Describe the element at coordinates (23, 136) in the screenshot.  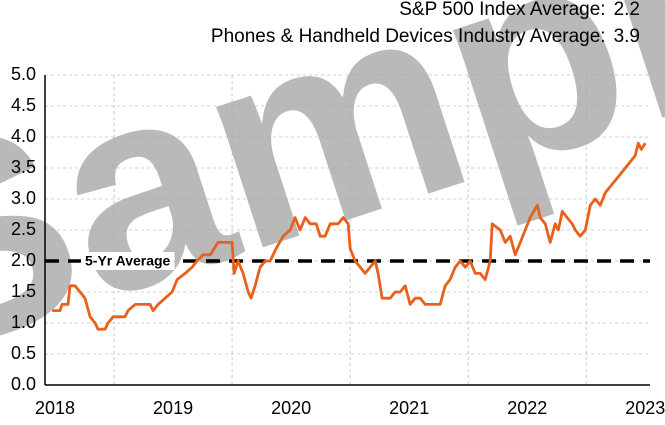
I see `y-tick-label: 4.0` at that location.